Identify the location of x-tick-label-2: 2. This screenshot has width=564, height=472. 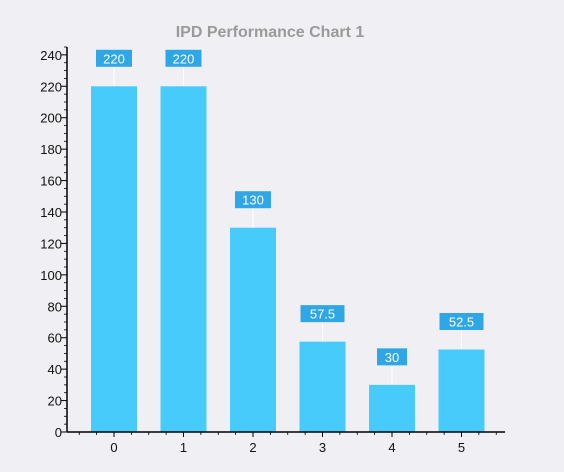
(252, 447).